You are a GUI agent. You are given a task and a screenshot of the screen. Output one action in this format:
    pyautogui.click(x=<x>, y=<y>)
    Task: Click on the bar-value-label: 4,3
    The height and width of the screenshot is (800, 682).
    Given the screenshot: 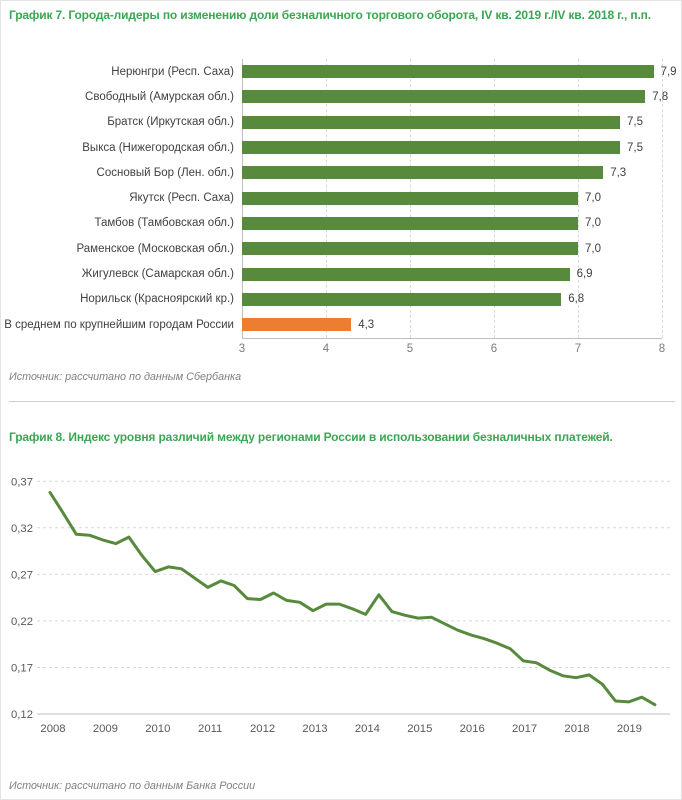 What is the action you would take?
    pyautogui.click(x=366, y=324)
    